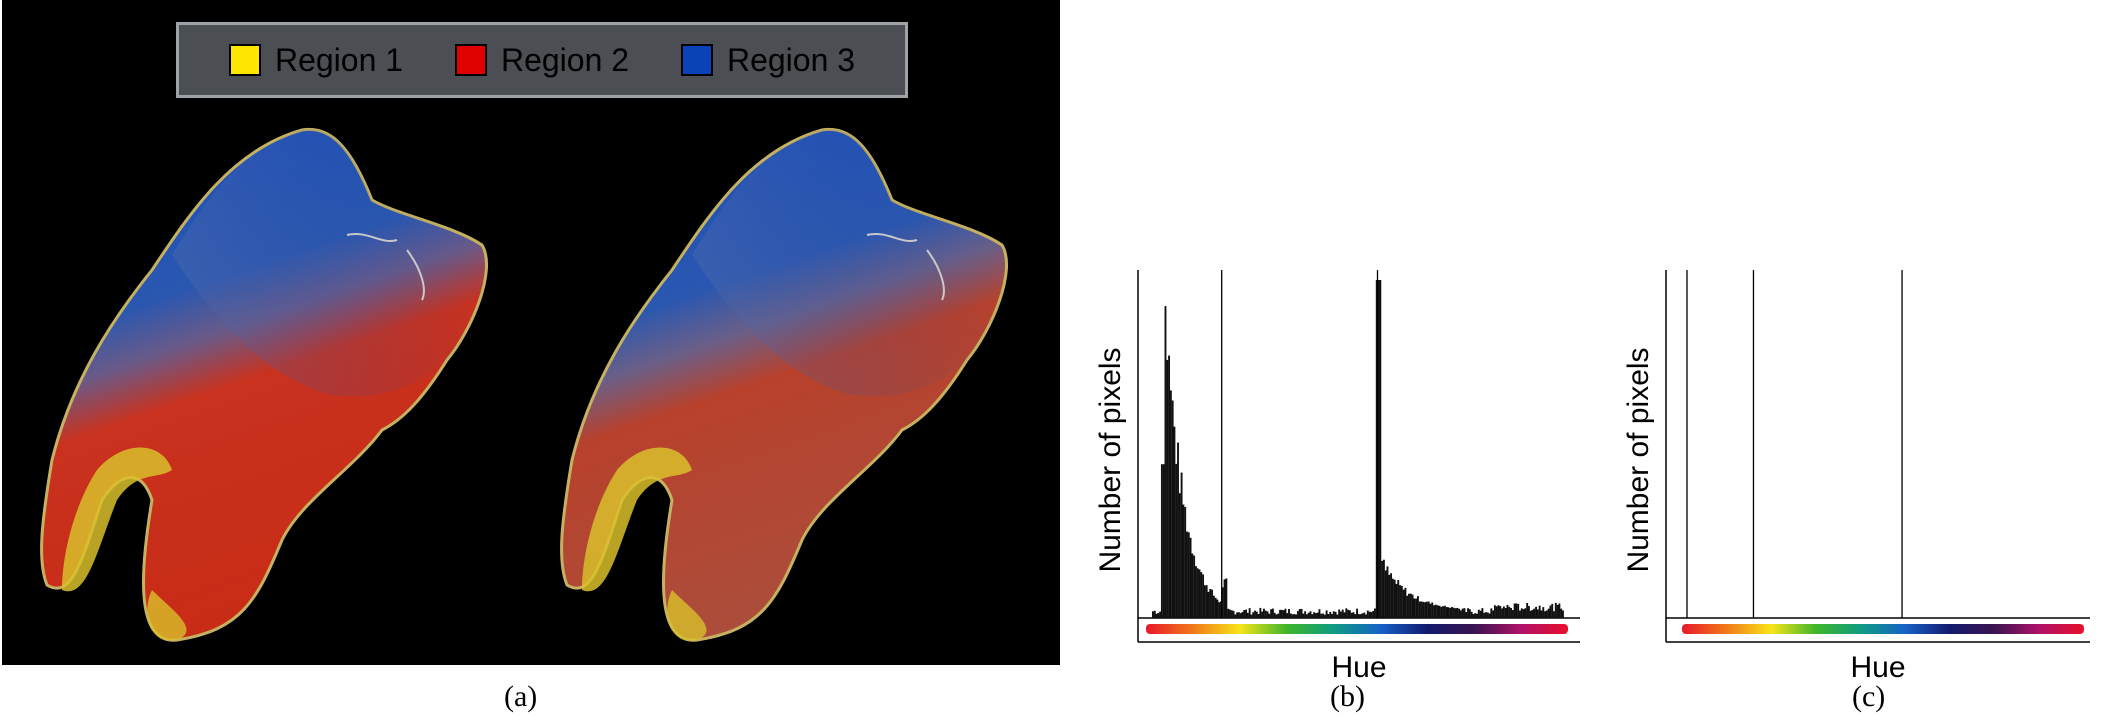  I want to click on caption-c: (c), so click(1868, 697).